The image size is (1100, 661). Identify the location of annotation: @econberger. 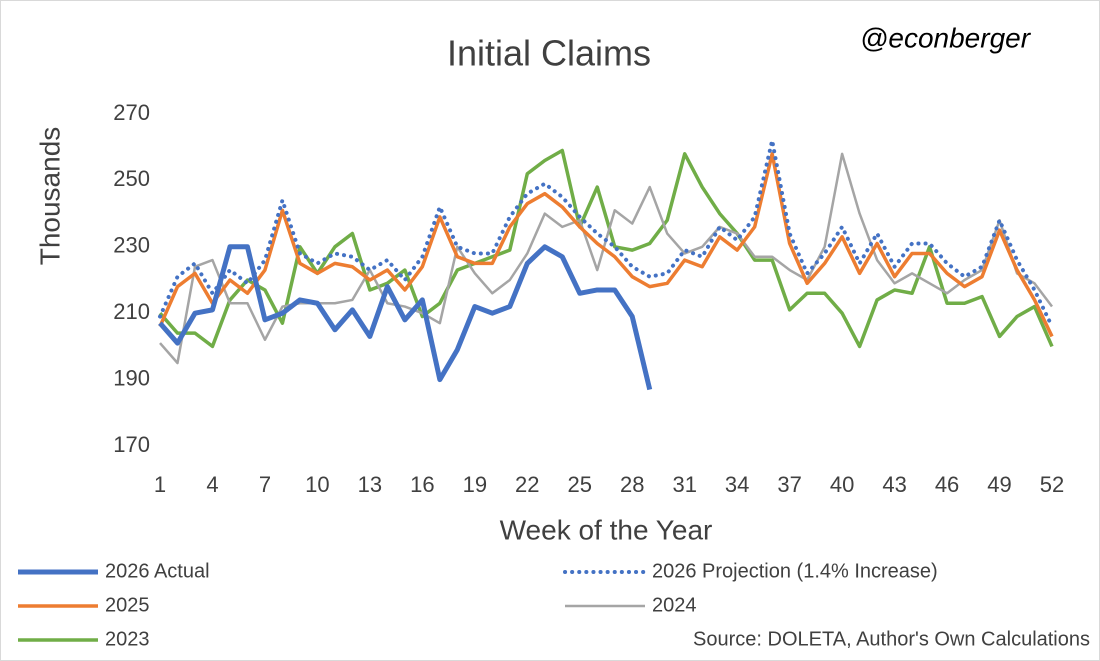
(946, 37).